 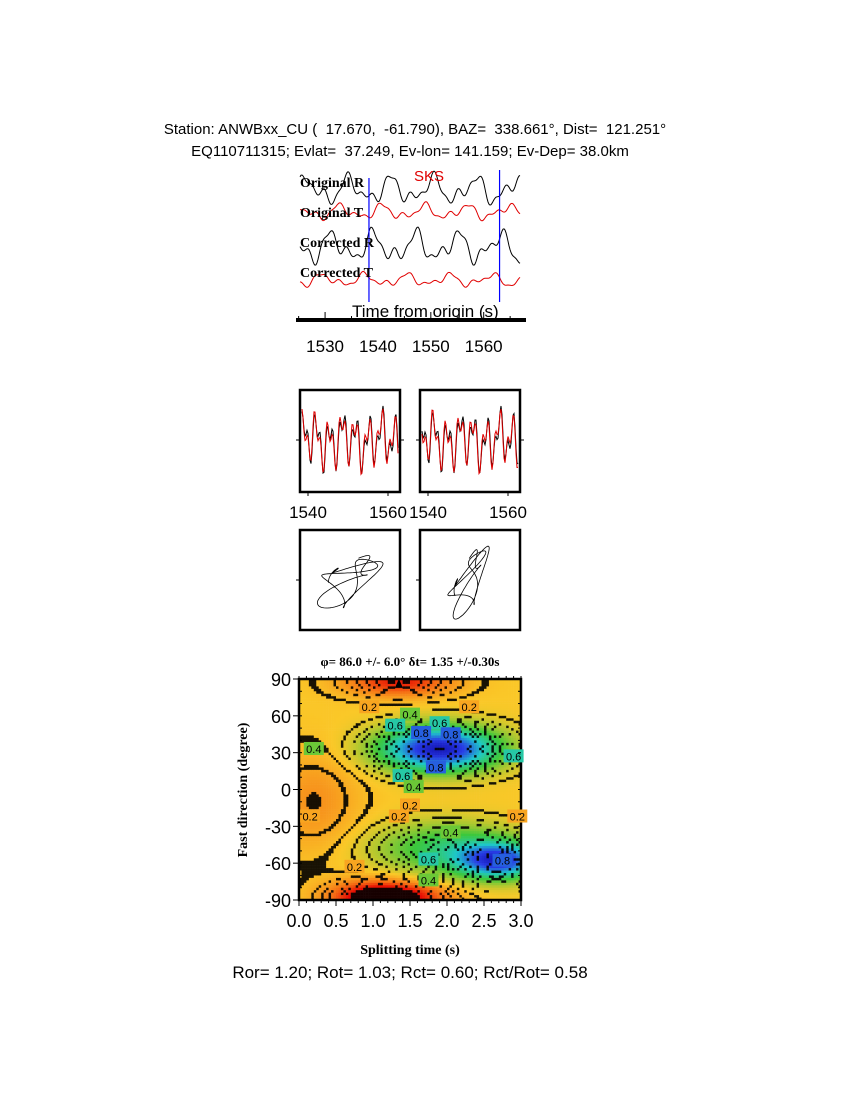 I want to click on waveform-box, so click(x=470, y=441).